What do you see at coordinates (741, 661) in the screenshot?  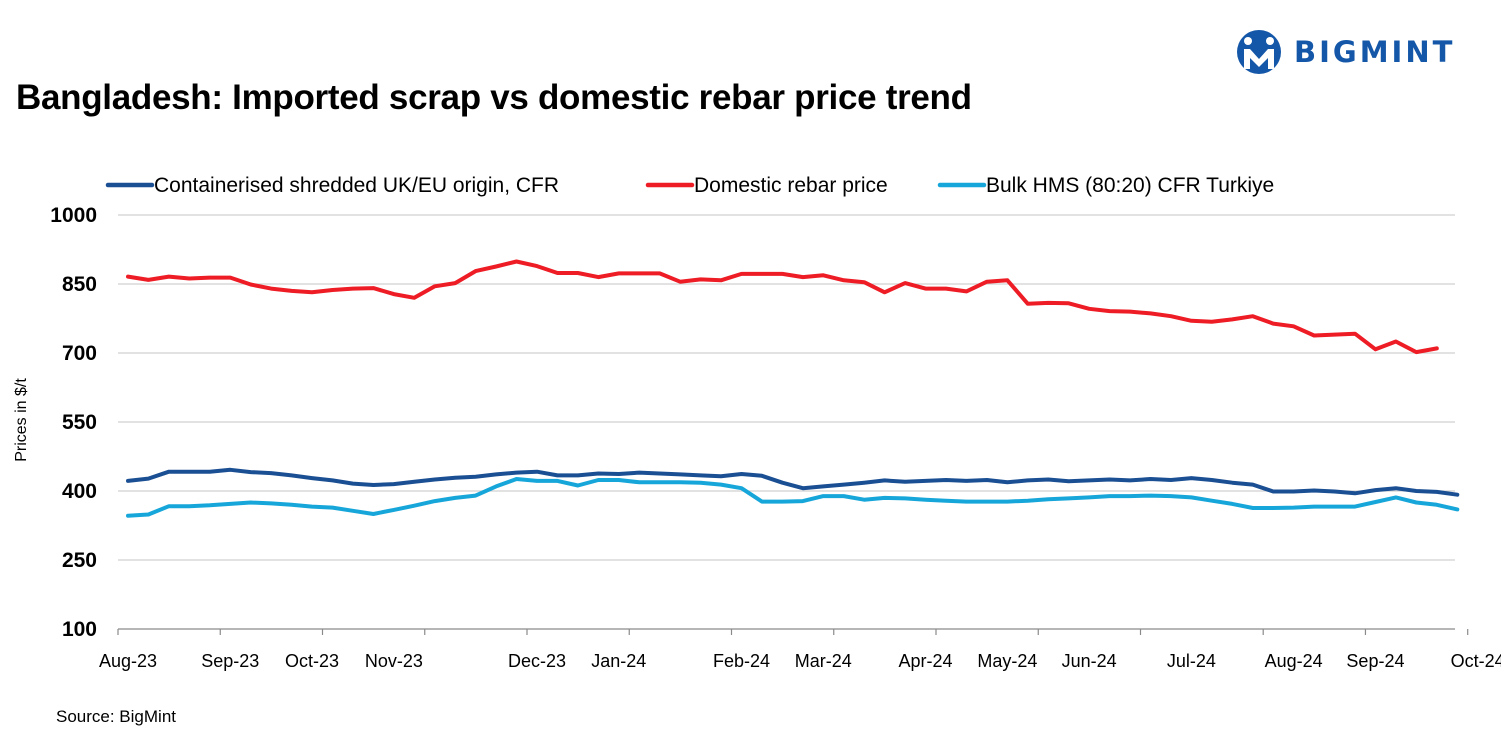 I see `x-tick-label: Feb-24` at bounding box center [741, 661].